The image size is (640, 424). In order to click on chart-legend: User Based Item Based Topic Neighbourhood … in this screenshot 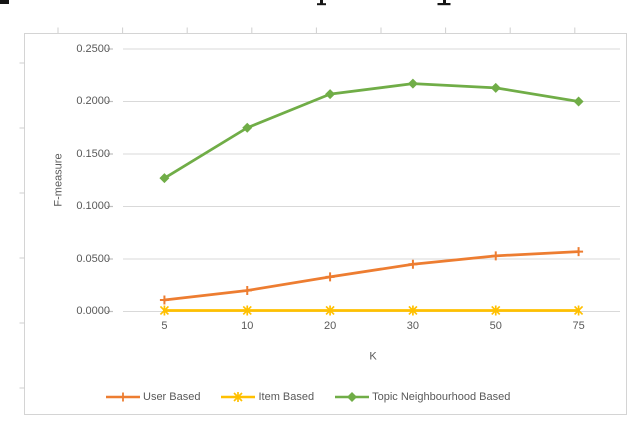, I will do `click(308, 397)`.